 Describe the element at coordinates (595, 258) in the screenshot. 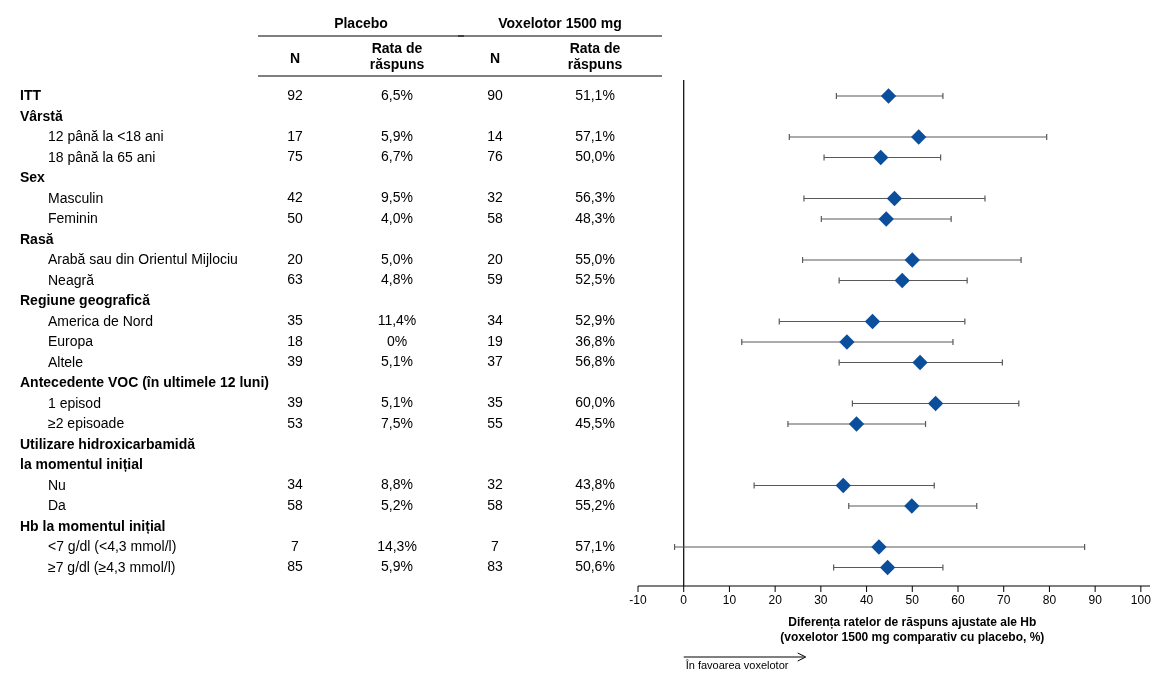

I see `text: 55,0%` at that location.